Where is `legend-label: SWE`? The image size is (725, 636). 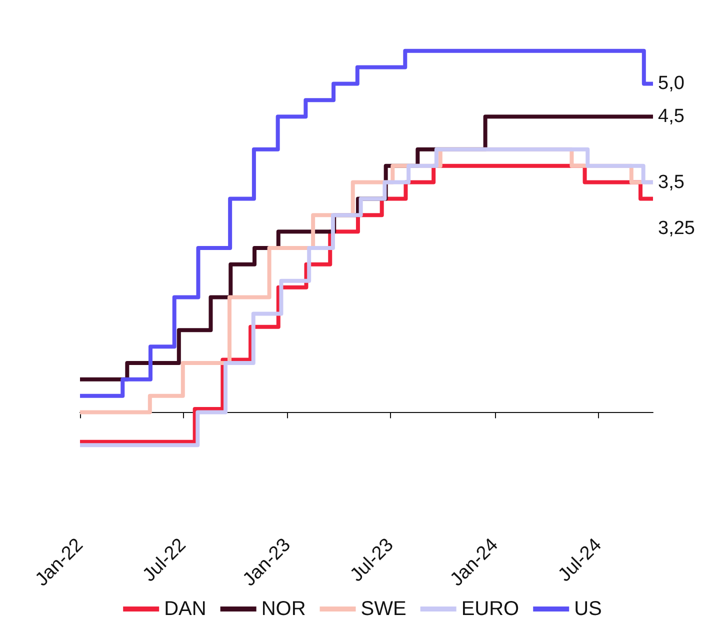
legend-label: SWE is located at coordinates (383, 609).